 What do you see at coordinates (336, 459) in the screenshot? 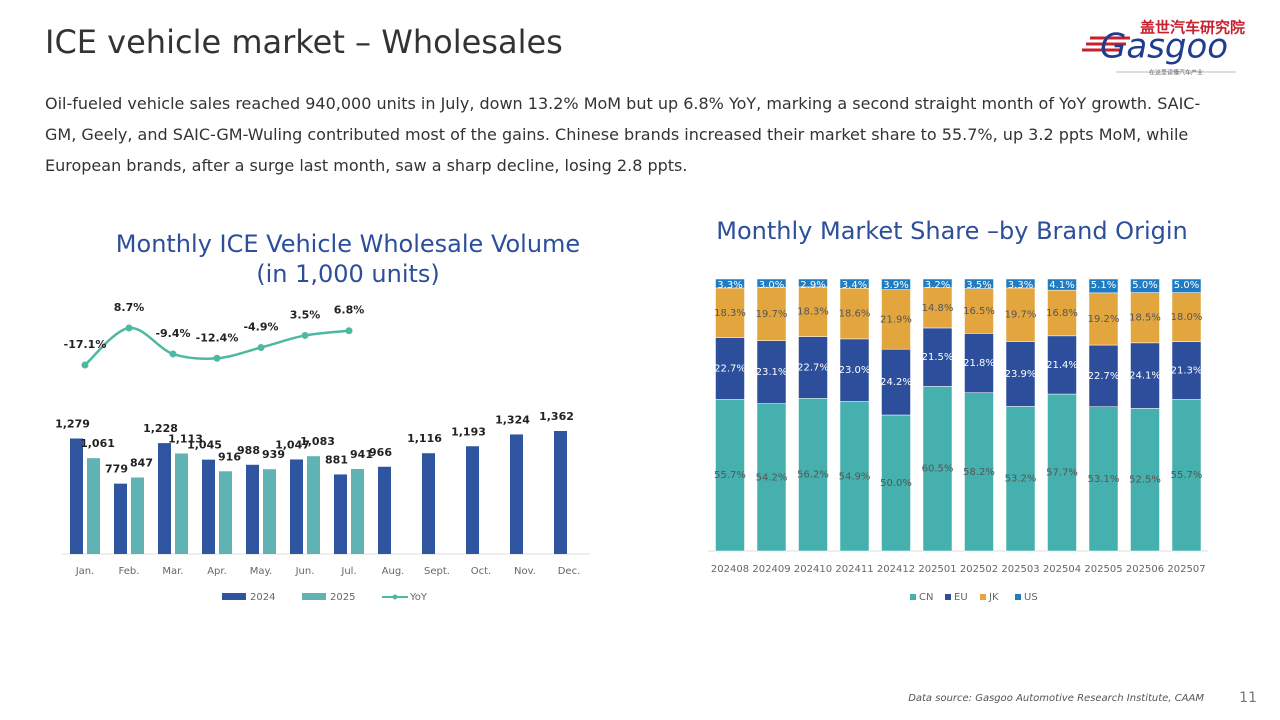
I see `data-label: 881` at bounding box center [336, 459].